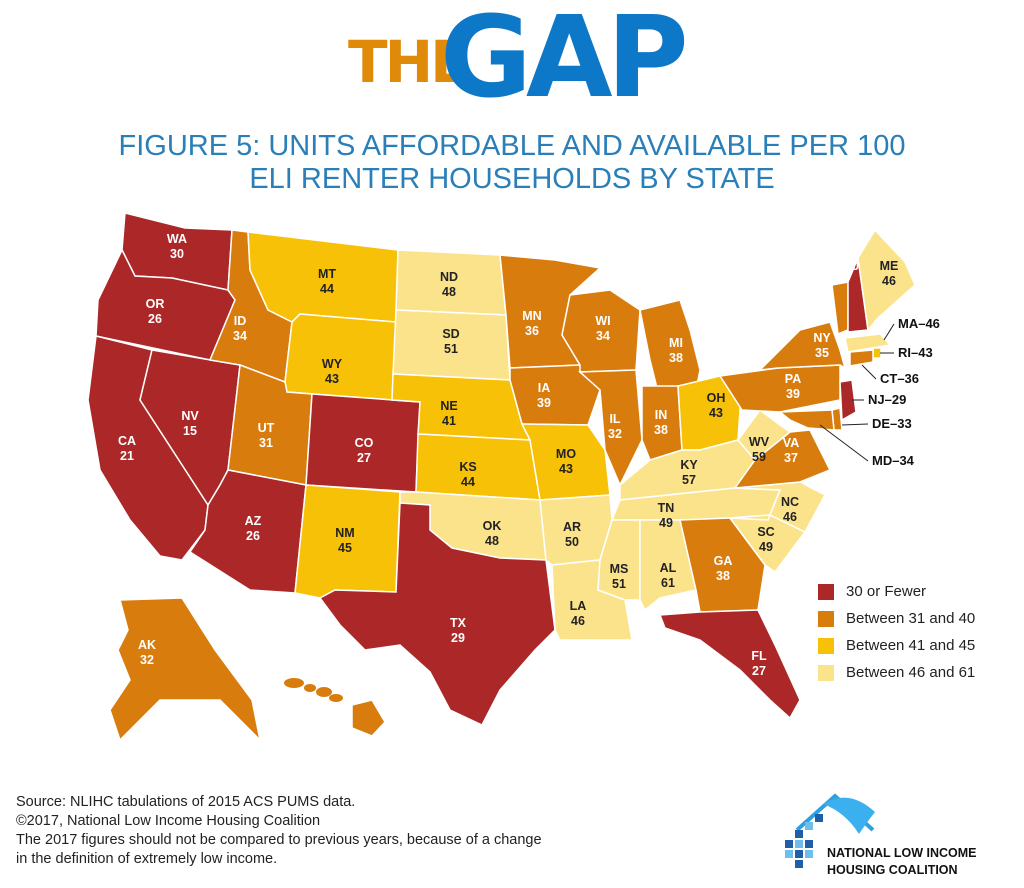 Image resolution: width=1024 pixels, height=888 pixels. Describe the element at coordinates (468, 482) in the screenshot. I see `state-value-ks: 44` at that location.